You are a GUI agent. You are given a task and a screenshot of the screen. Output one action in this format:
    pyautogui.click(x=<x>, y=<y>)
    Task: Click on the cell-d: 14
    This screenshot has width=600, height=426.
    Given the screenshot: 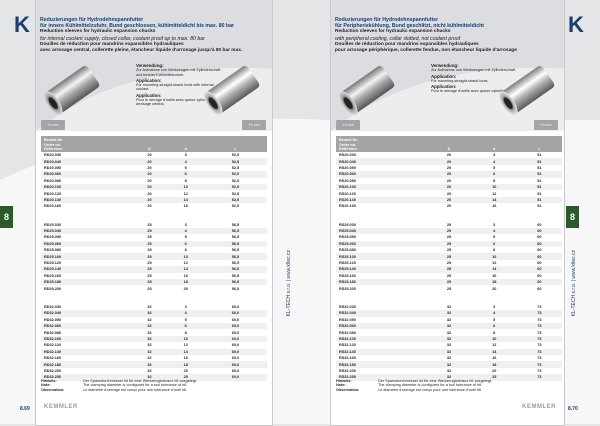 What is the action you would take?
    pyautogui.click(x=494, y=200)
    